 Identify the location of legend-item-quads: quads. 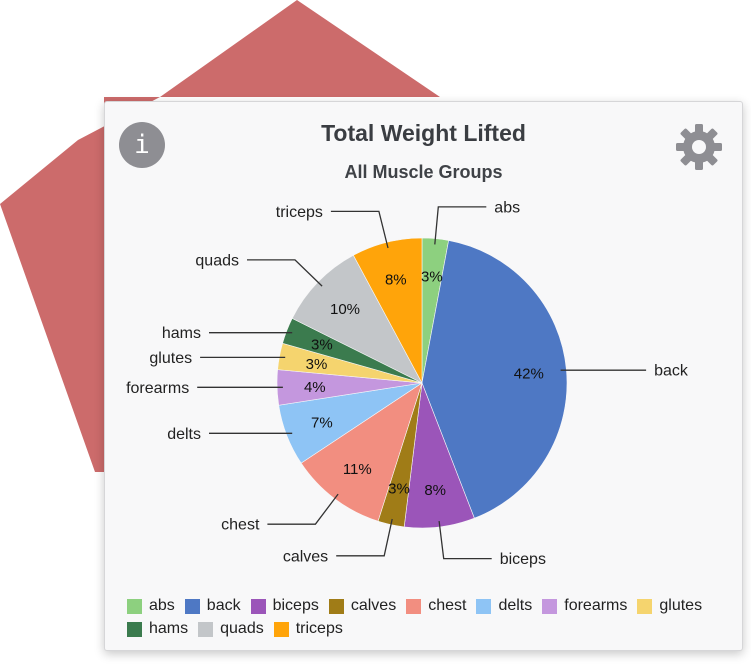
(231, 629).